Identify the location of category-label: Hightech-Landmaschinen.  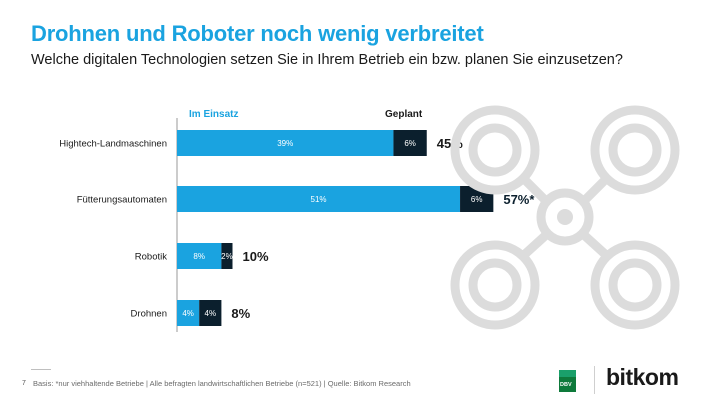
(113, 144).